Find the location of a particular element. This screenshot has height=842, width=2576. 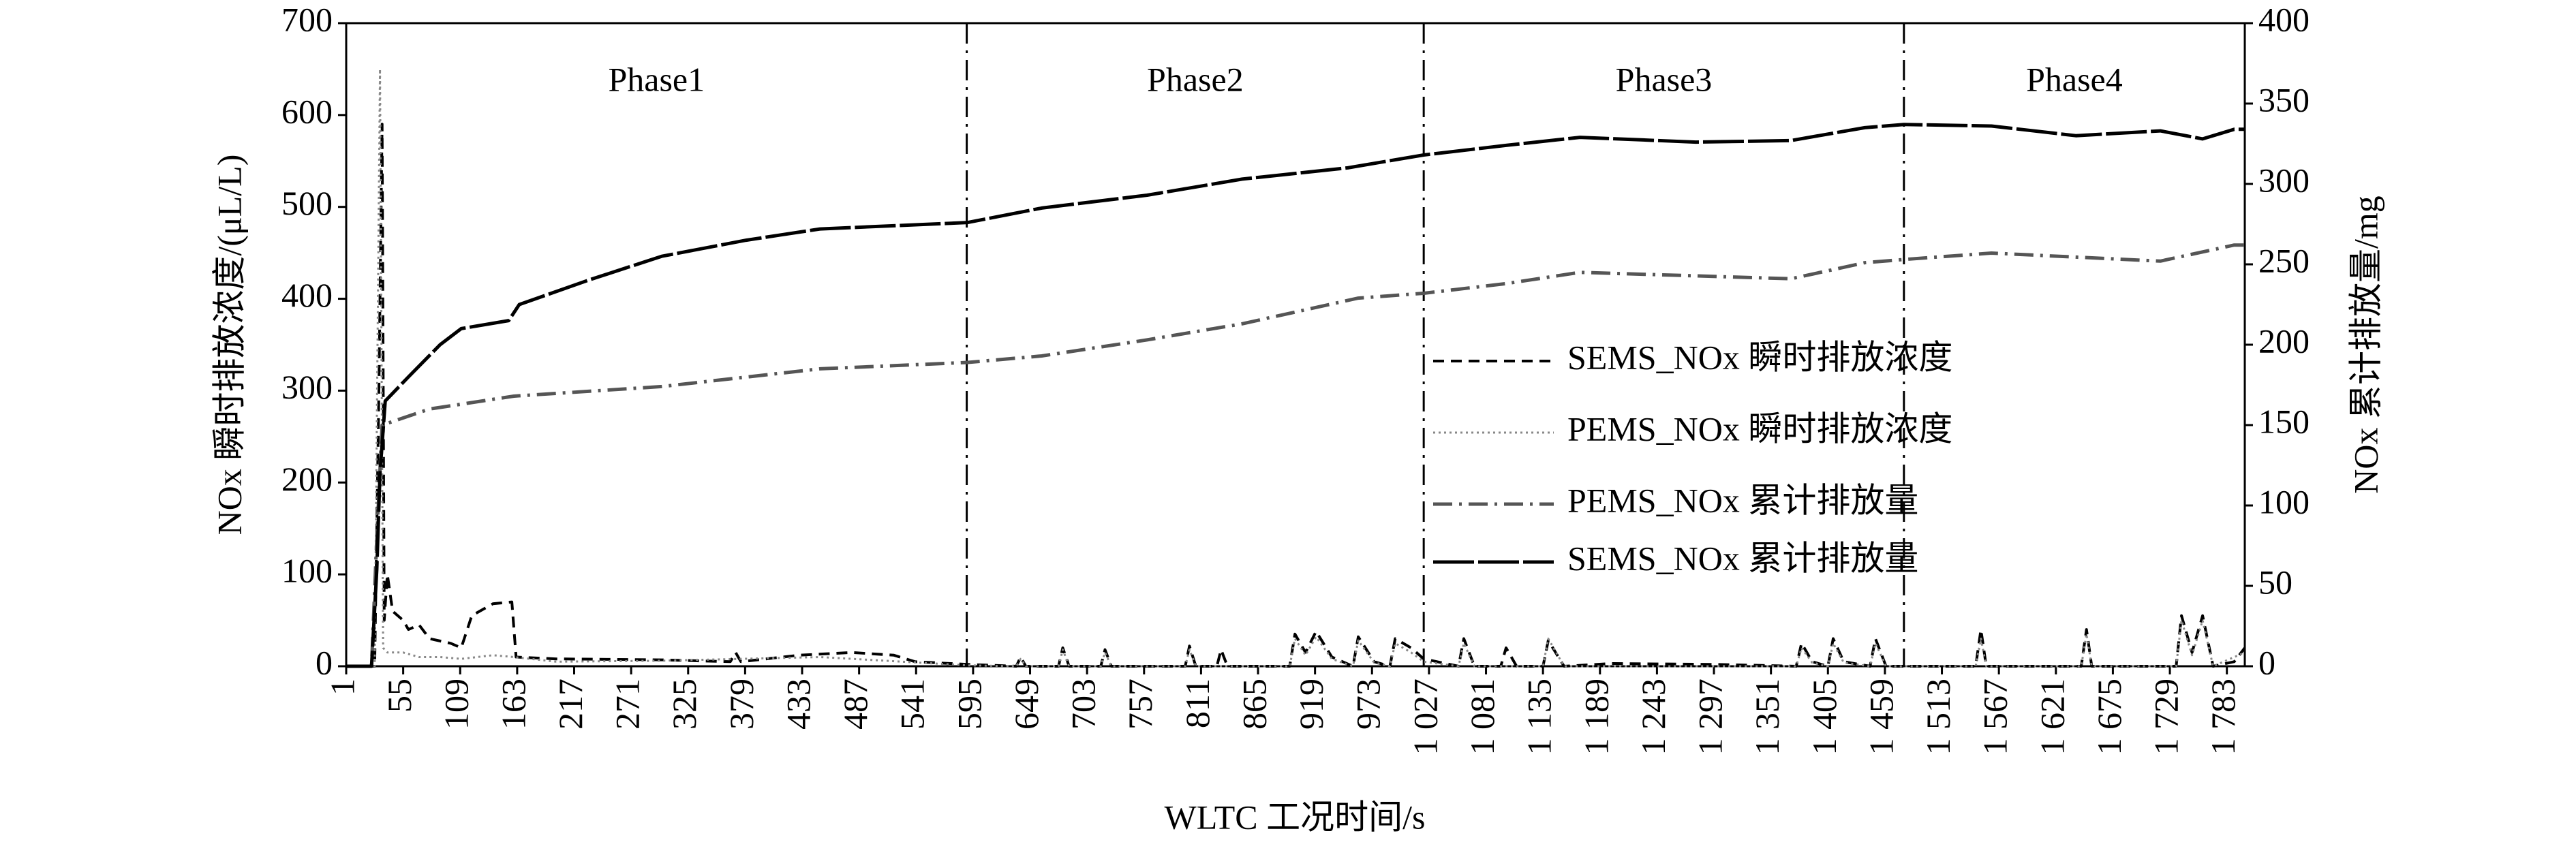

x-tick-label: 1 783 is located at coordinates (2223, 717).